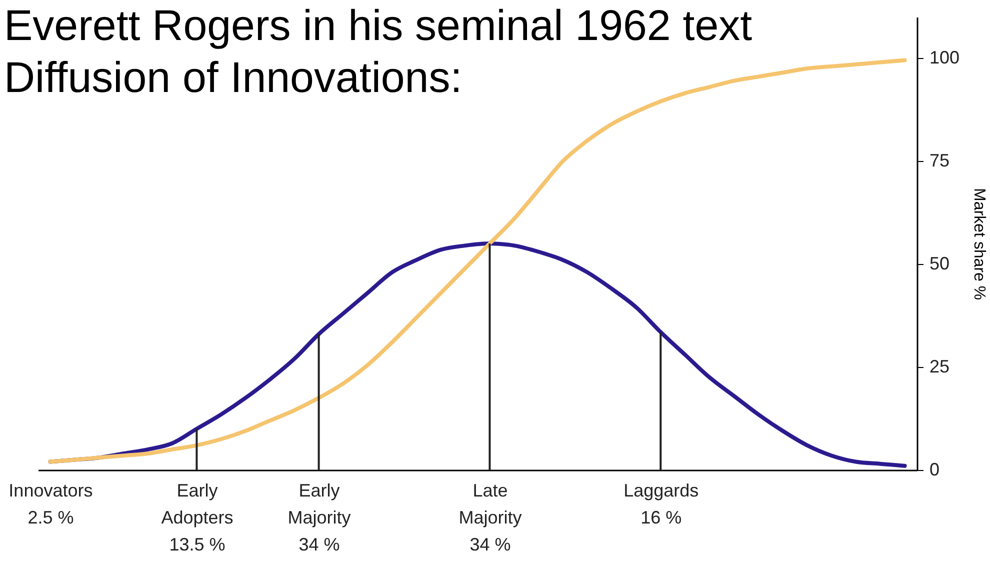 Image resolution: width=990 pixels, height=564 pixels. Describe the element at coordinates (940, 264) in the screenshot. I see `y-tick-label: 50` at that location.